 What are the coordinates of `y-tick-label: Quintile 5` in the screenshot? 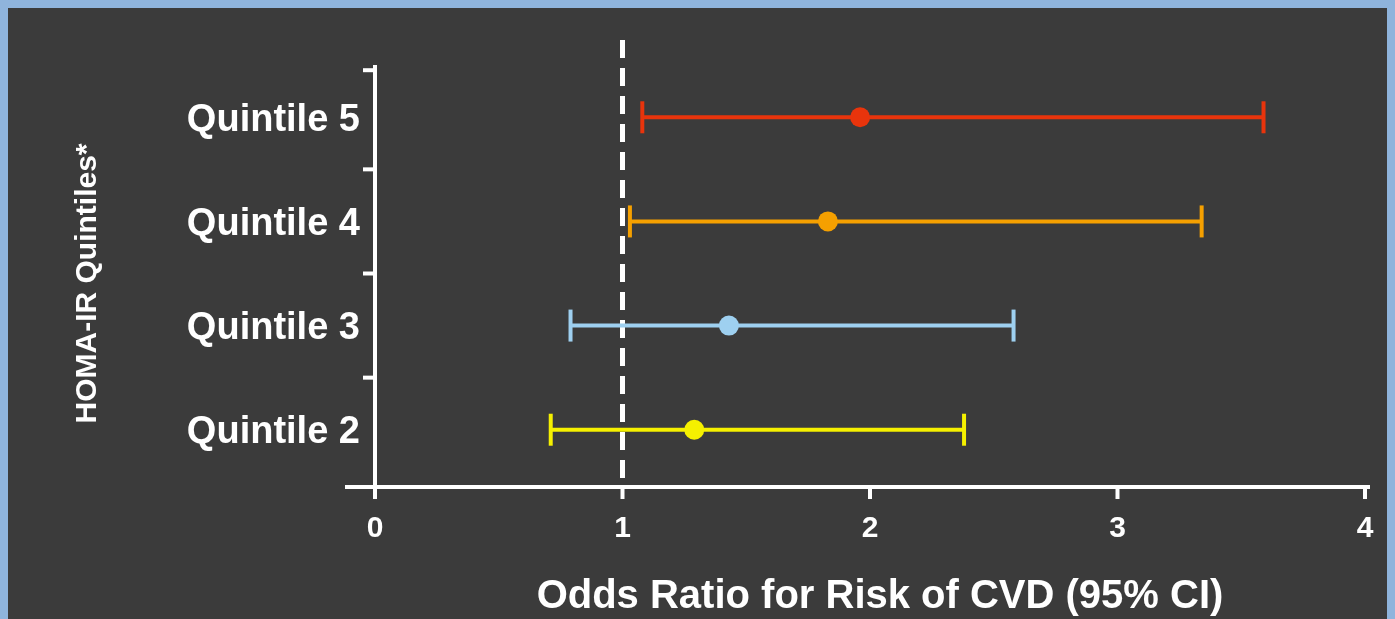 It's located at (273, 117).